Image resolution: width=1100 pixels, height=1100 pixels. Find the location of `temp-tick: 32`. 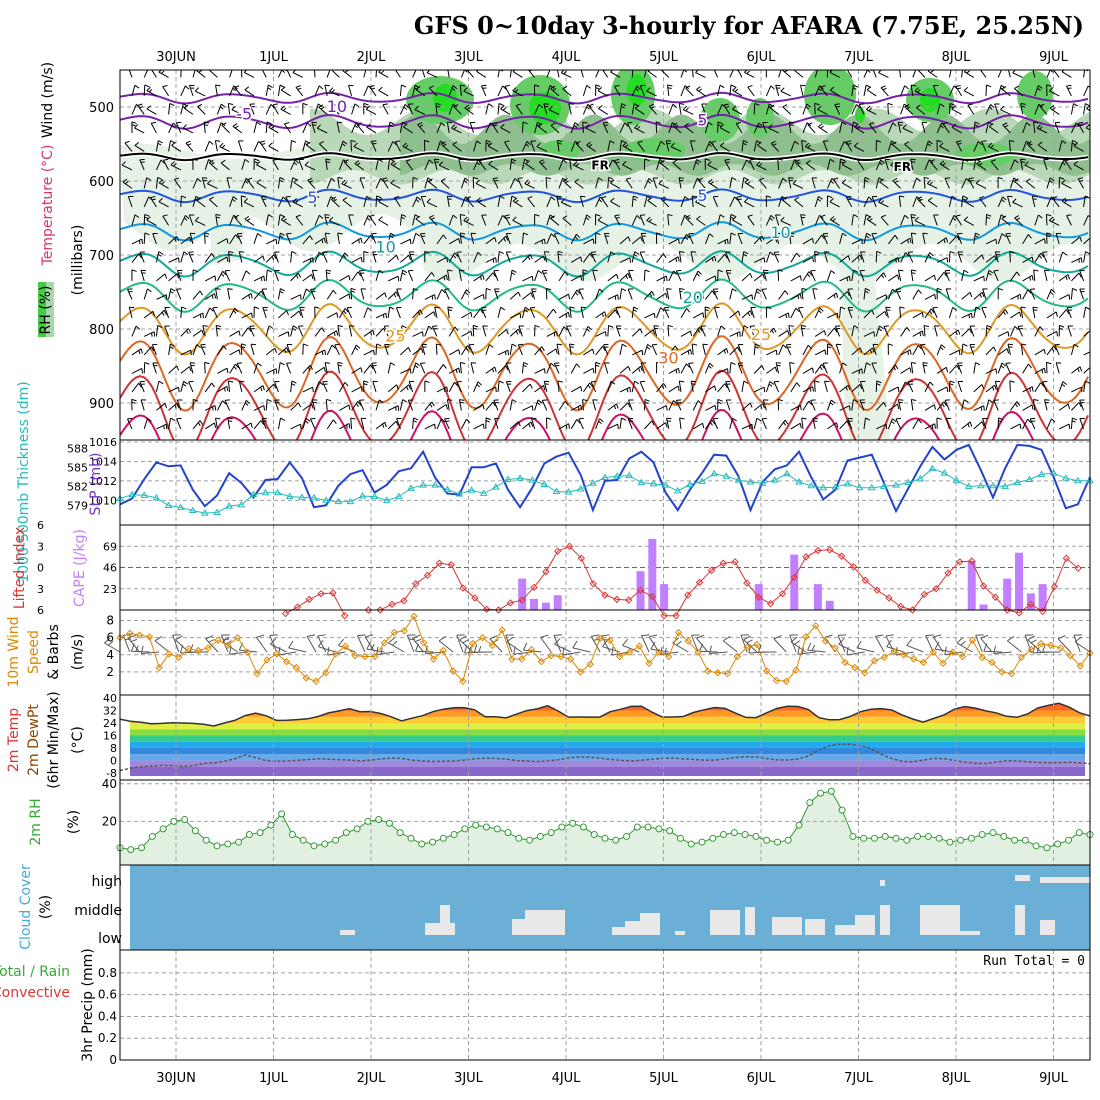

temp-tick: 32 is located at coordinates (110, 711).